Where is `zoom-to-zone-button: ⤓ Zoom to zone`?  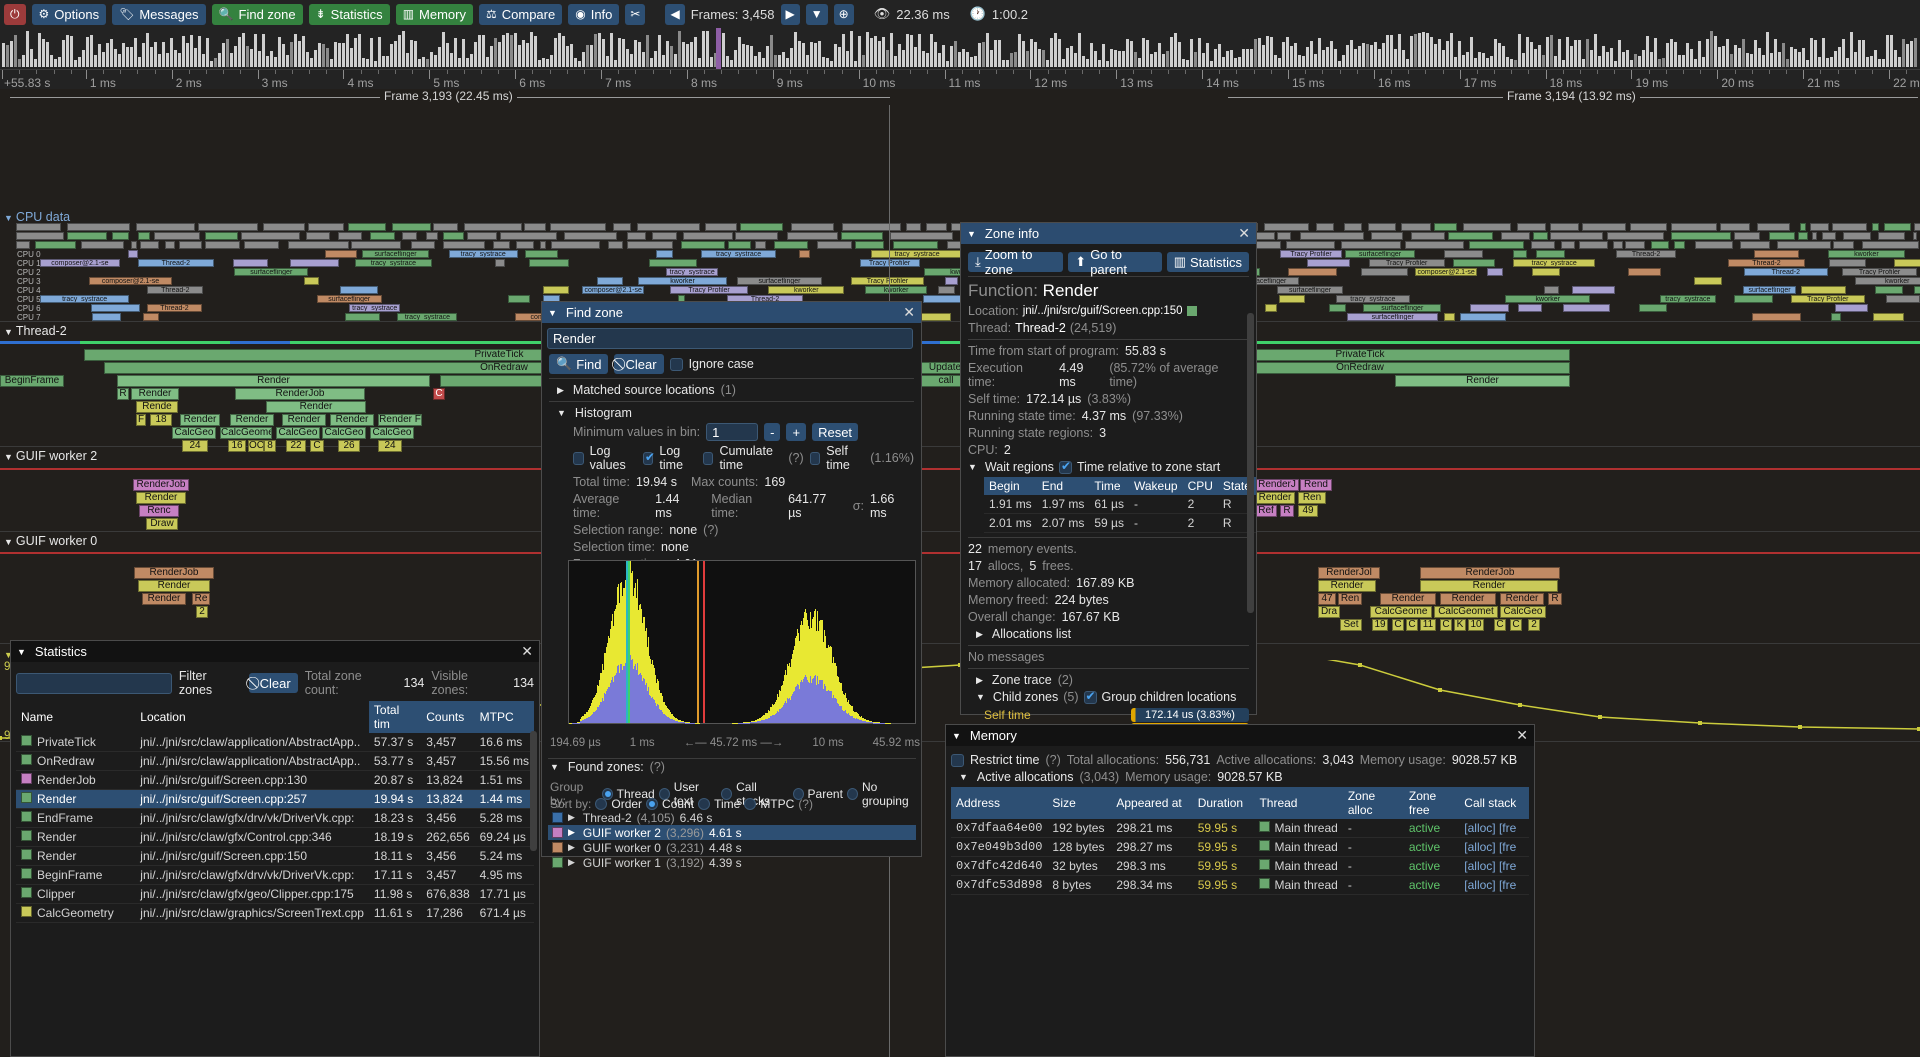 zoom-to-zone-button: ⤓ Zoom to zone is located at coordinates (1016, 262).